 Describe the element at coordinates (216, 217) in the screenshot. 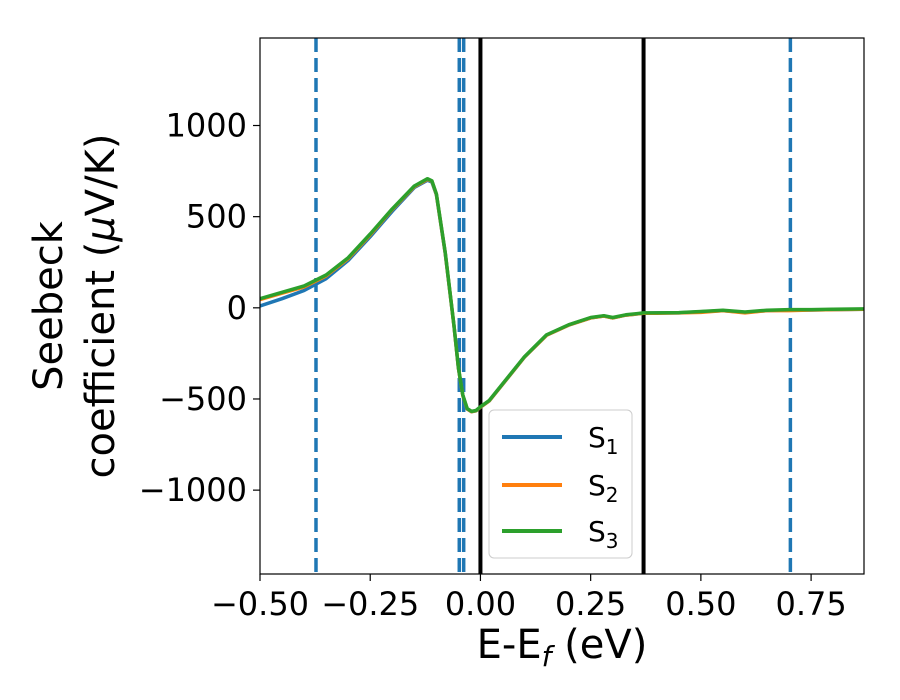

I see `y-tick-label-500: 500` at that location.